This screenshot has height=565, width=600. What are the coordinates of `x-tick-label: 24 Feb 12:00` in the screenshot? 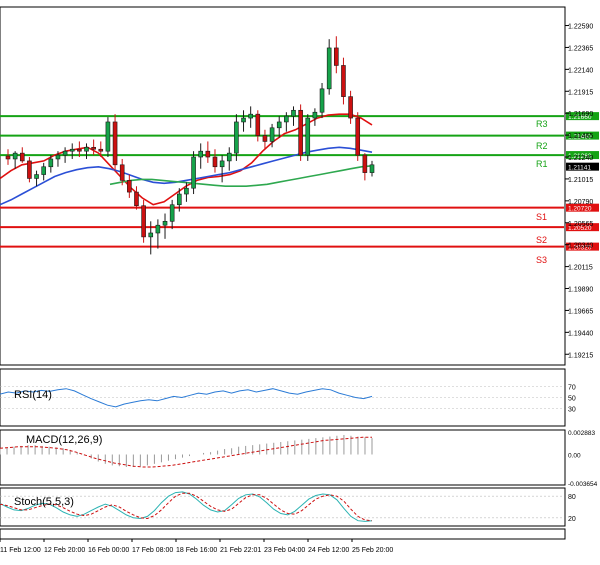 It's located at (328, 550).